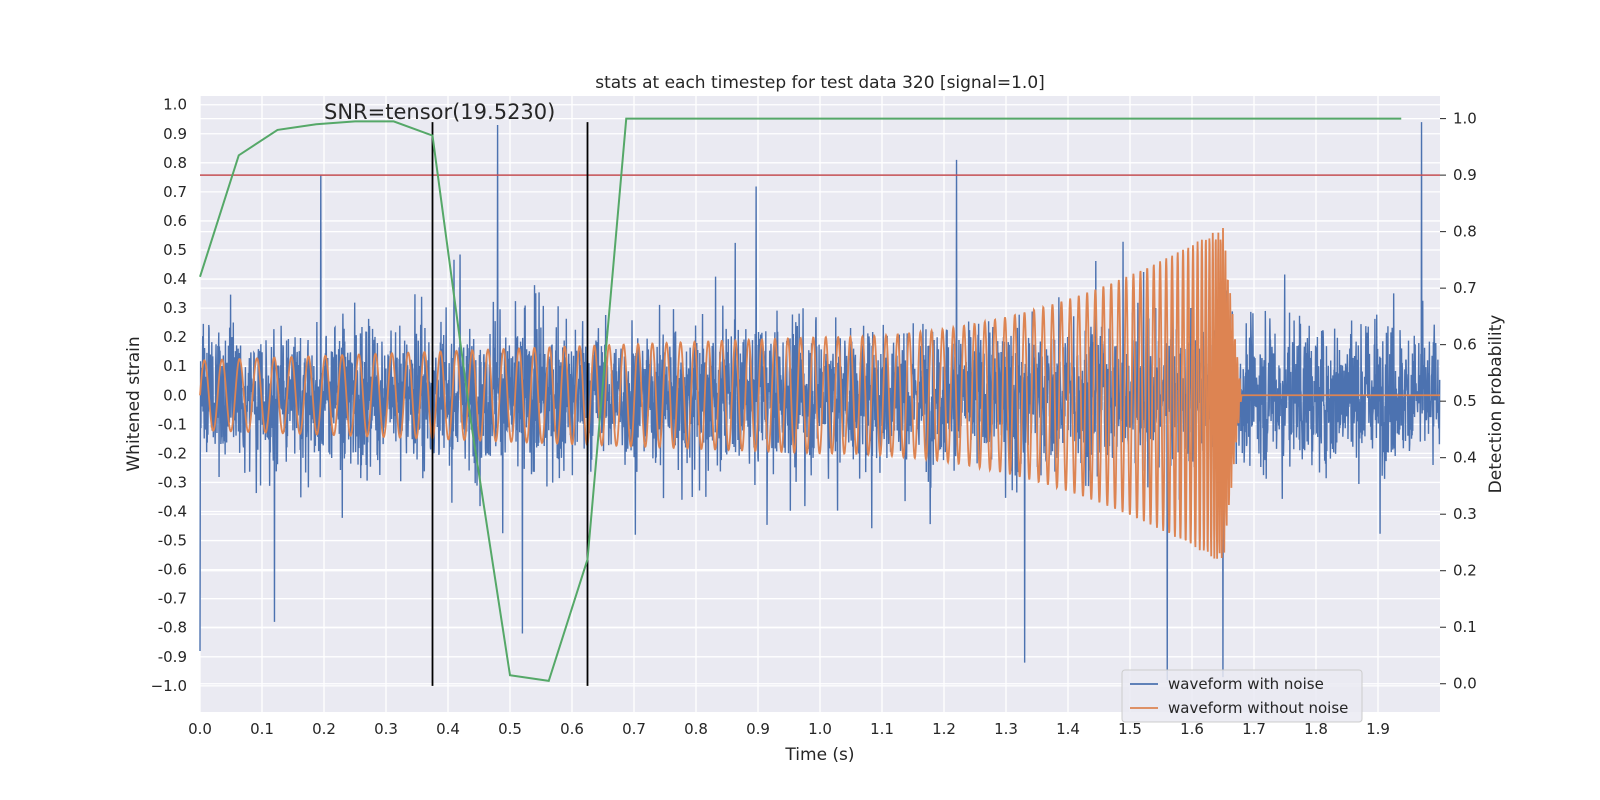  Describe the element at coordinates (175, 105) in the screenshot. I see `y-tick-label: 1.0` at that location.